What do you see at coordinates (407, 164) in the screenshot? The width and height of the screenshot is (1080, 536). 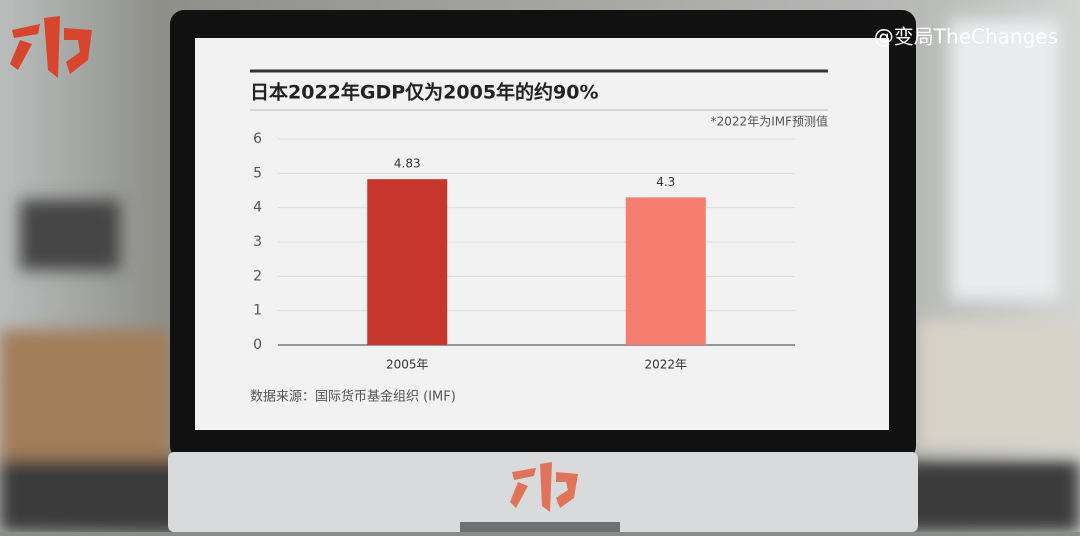 I see `value-label: 4.83` at bounding box center [407, 164].